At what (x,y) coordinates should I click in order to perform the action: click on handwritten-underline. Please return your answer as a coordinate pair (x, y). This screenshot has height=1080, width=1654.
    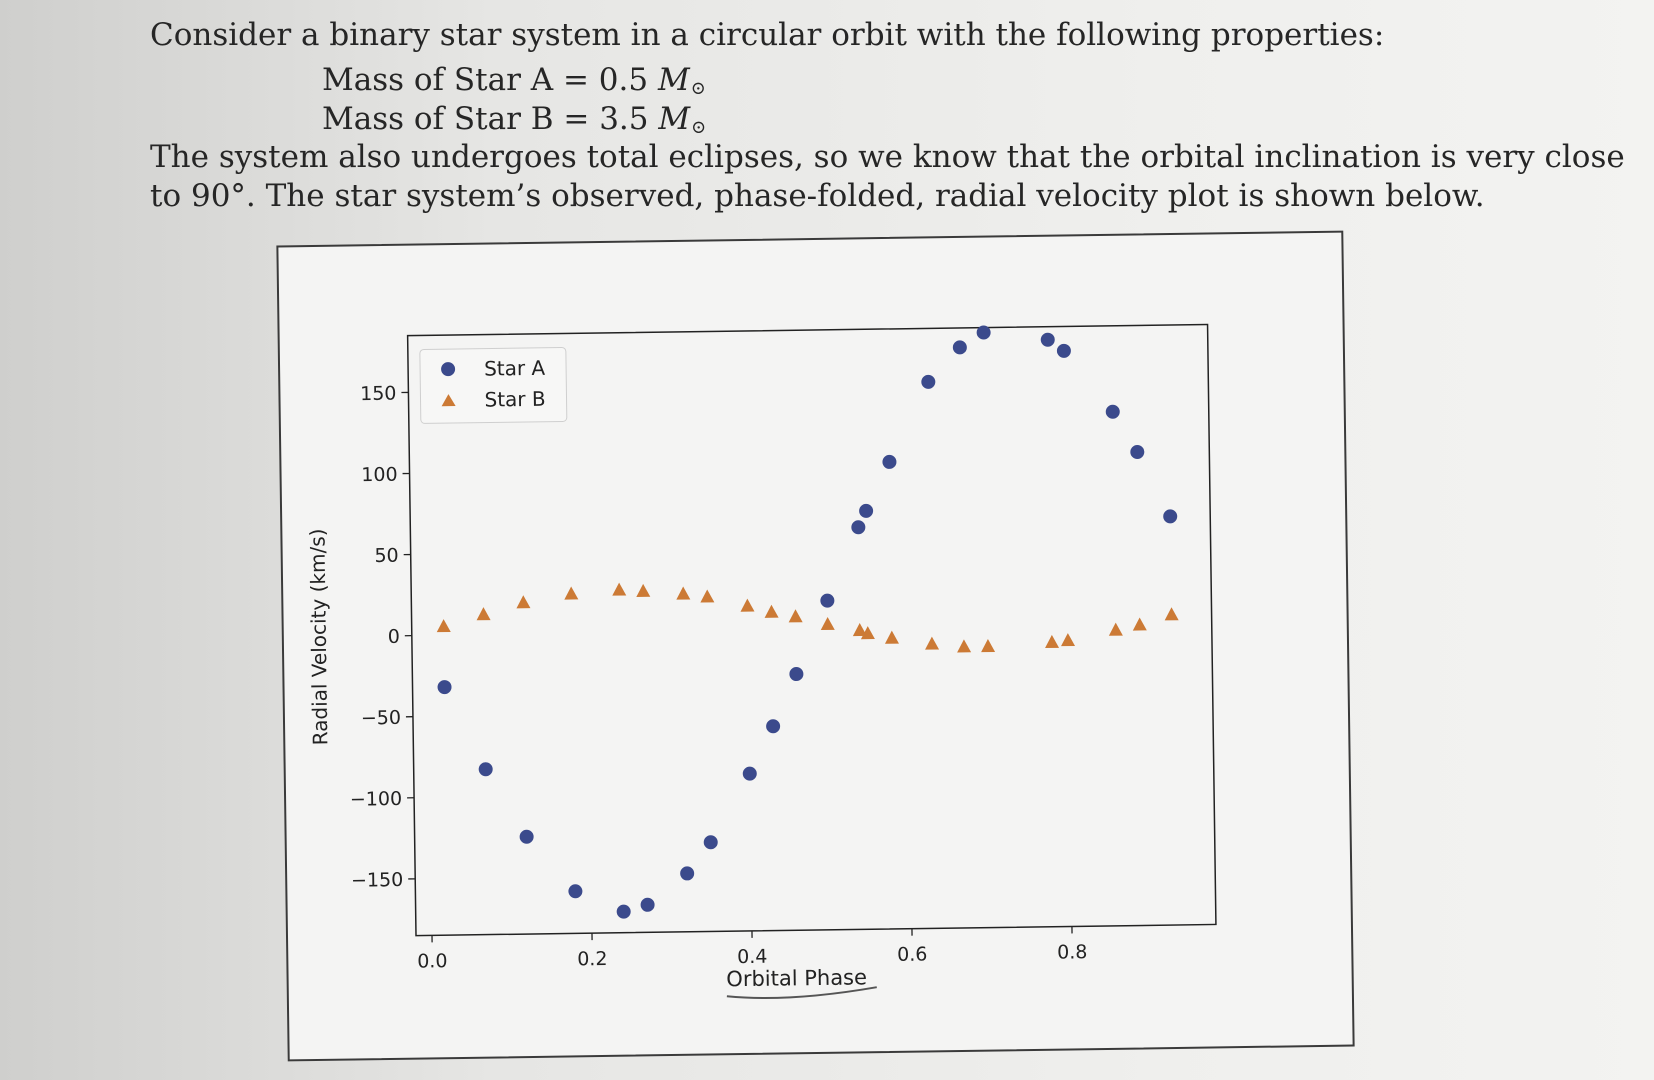
    Looking at the image, I should click on (801, 993).